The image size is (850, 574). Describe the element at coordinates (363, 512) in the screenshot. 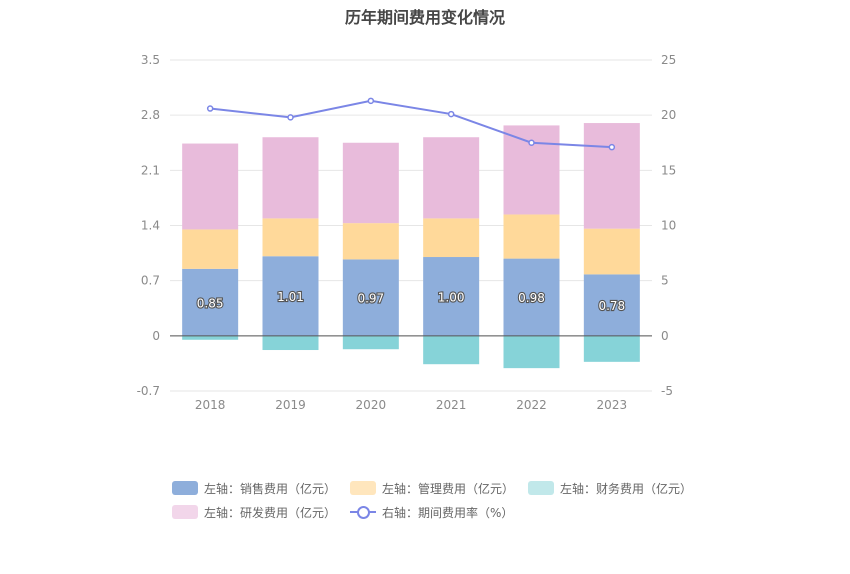

I see `legend-line-icon` at that location.